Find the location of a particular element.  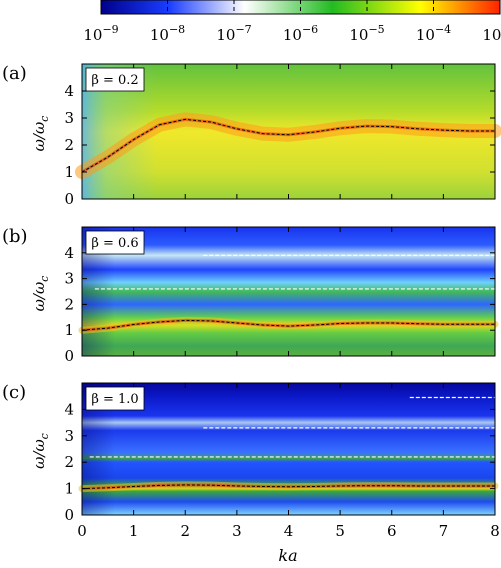

colorbar-ticks is located at coordinates (300, 7).